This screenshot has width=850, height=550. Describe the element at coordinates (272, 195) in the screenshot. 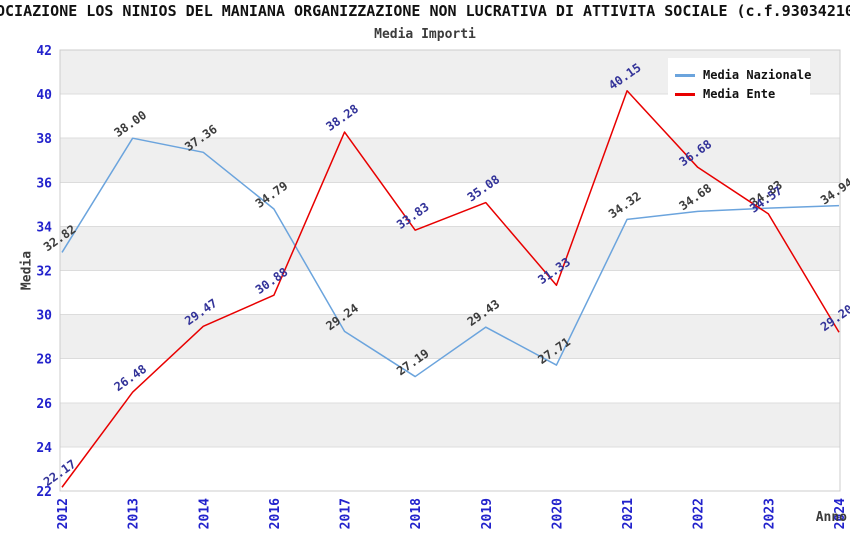

I see `media-nazionale-data-label: 34.79` at that location.